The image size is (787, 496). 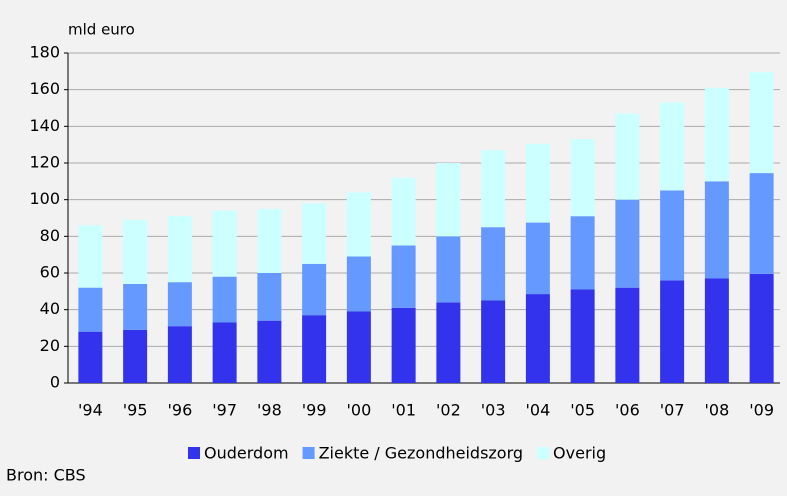 What do you see at coordinates (403, 410) in the screenshot?
I see `x-tick-label: '01` at bounding box center [403, 410].